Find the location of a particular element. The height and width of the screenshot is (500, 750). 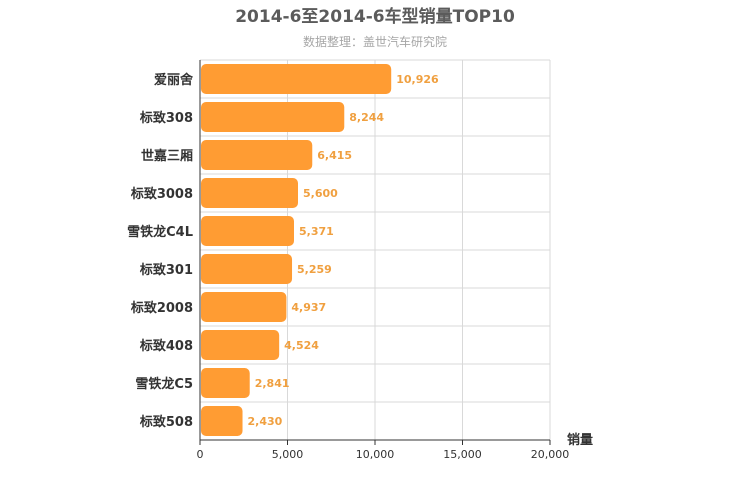

category-label: 标致3008 is located at coordinates (161, 194).